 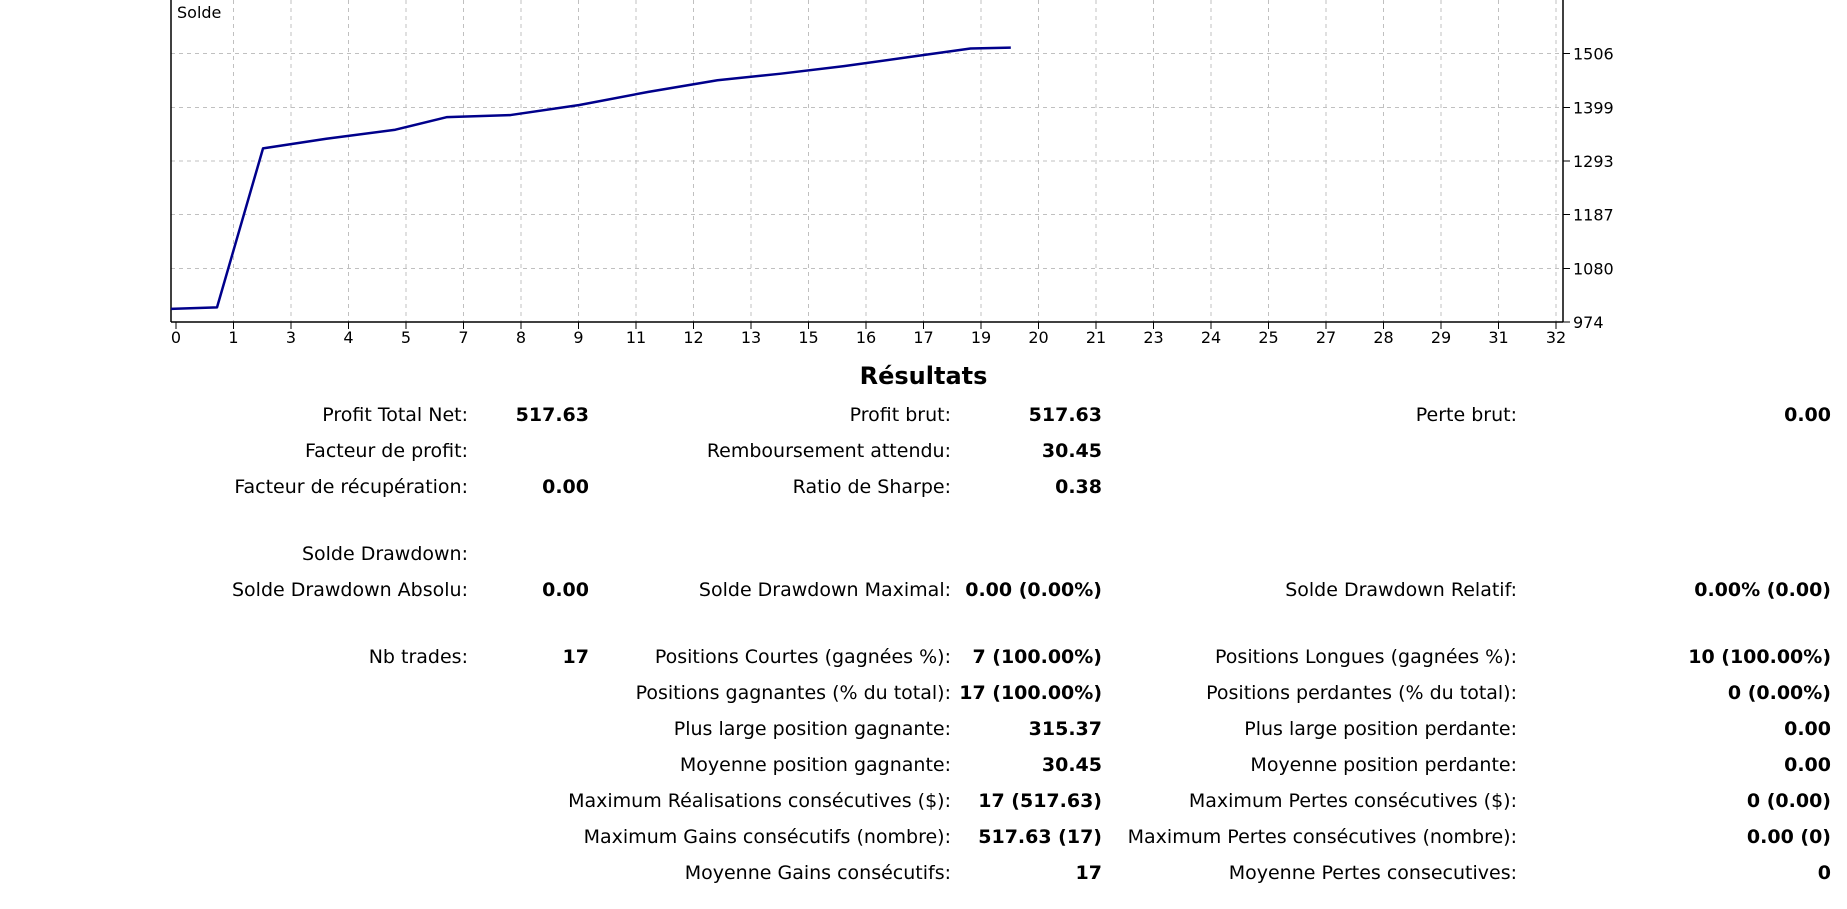 I want to click on x-tick-label: 19, so click(x=981, y=337).